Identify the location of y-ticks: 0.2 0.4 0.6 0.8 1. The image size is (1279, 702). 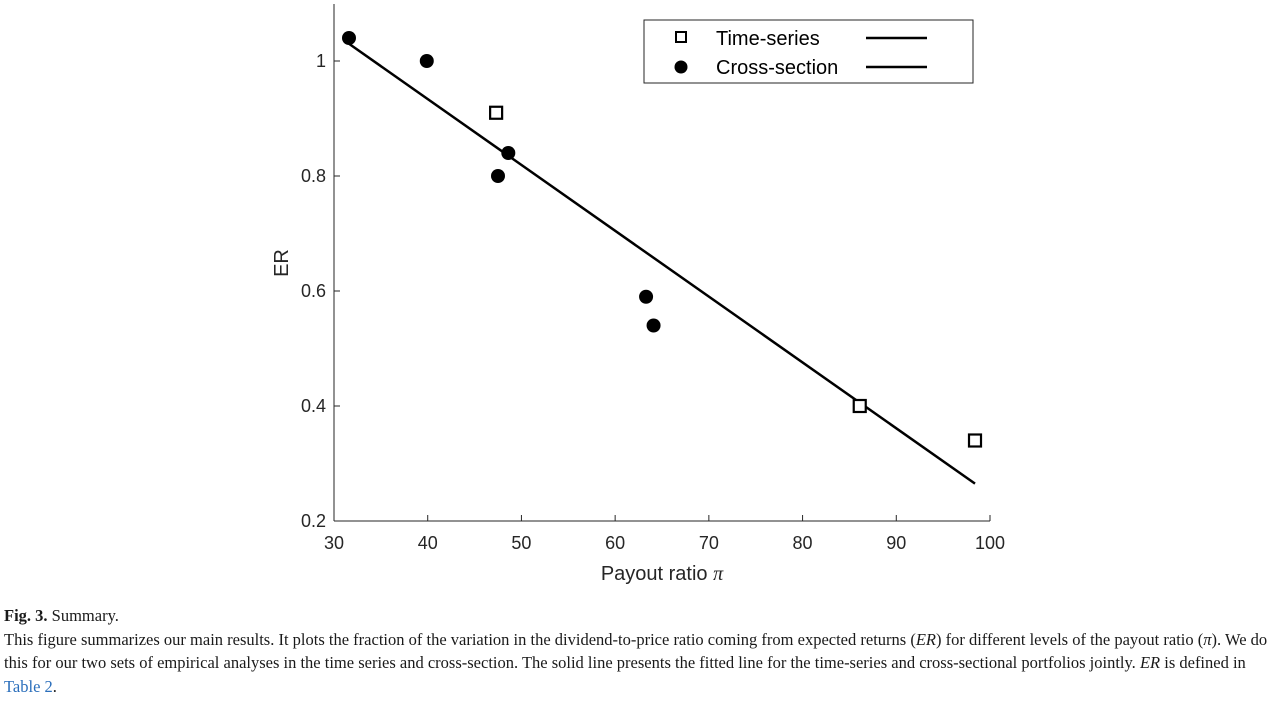
(320, 291).